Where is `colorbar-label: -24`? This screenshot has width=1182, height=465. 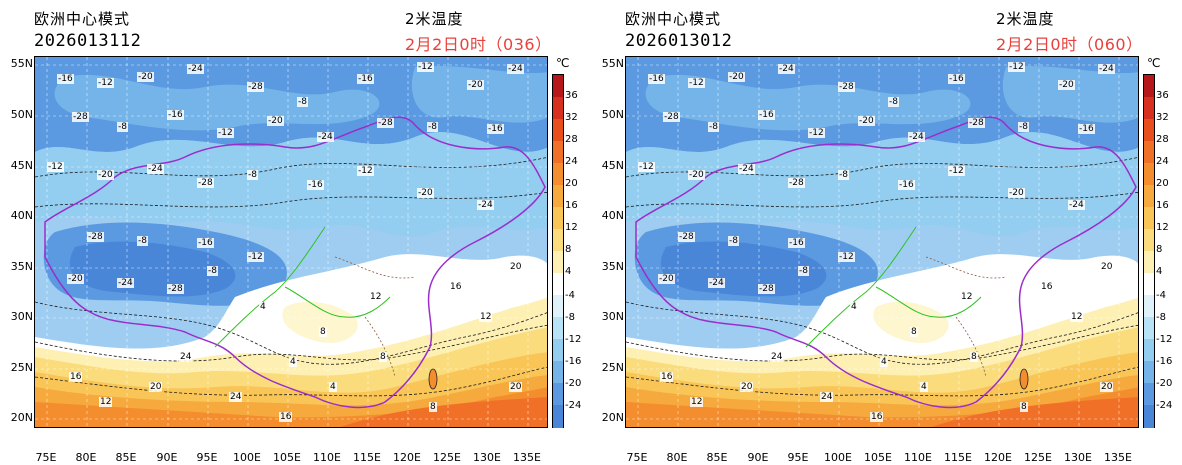 colorbar-label: -24 is located at coordinates (1164, 405).